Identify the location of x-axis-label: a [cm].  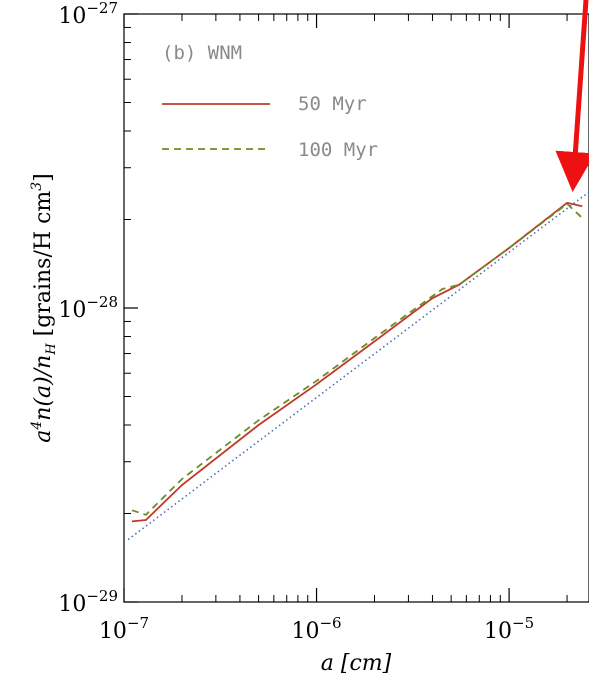
(356, 663).